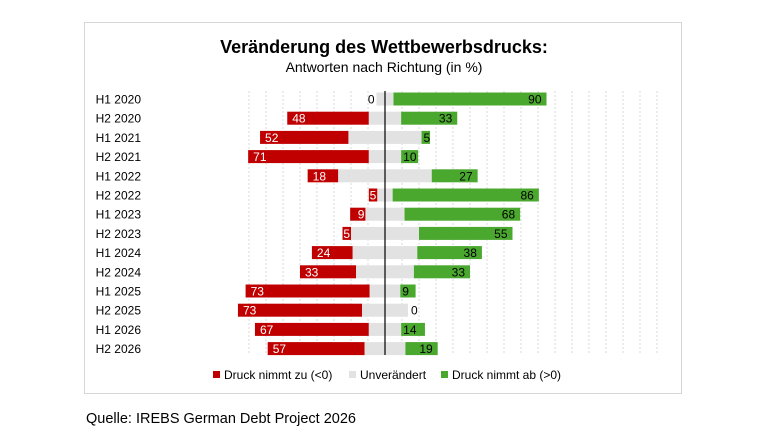 The width and height of the screenshot is (768, 432). I want to click on category-label: H2 2020, so click(119, 119).